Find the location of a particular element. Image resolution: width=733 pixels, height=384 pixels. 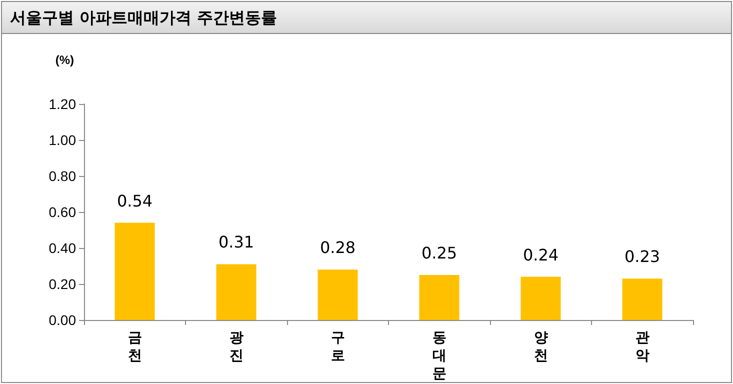

y-tick-label: 1.20 is located at coordinates (62, 104).